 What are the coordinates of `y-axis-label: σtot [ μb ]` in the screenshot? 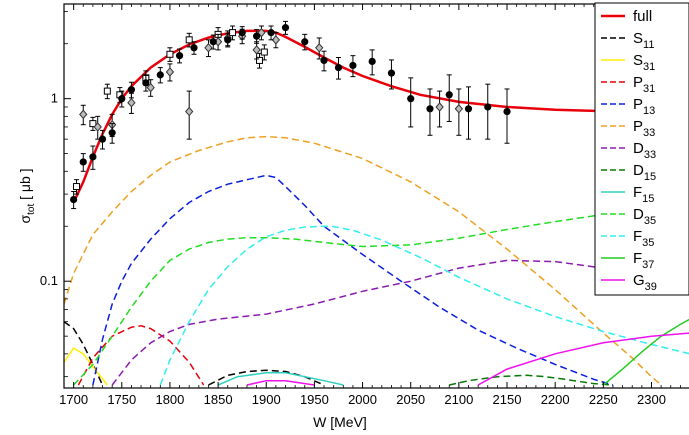 It's located at (27, 195).